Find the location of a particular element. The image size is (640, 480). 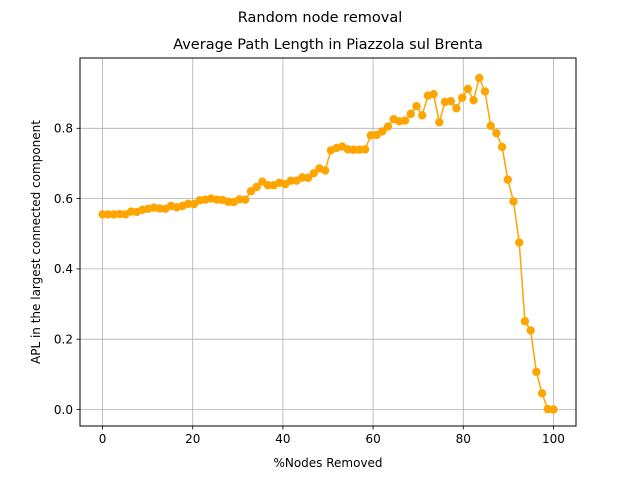

x-tick-label: 100 is located at coordinates (553, 439).